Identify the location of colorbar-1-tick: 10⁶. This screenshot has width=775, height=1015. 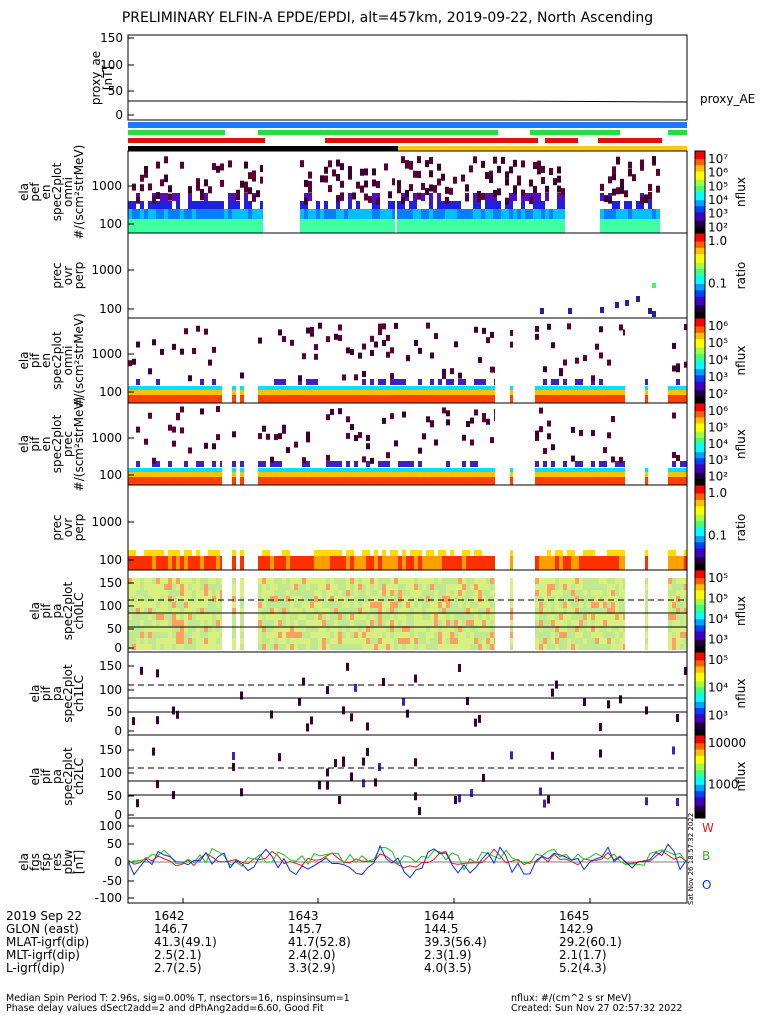
(718, 173).